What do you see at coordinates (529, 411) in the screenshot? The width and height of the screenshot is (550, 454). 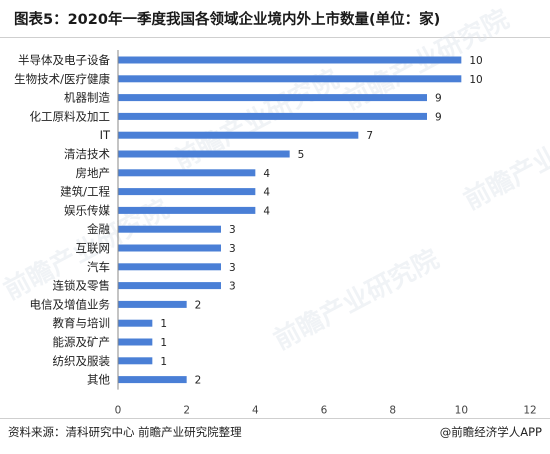 I see `x-tick-label: 12` at bounding box center [529, 411].